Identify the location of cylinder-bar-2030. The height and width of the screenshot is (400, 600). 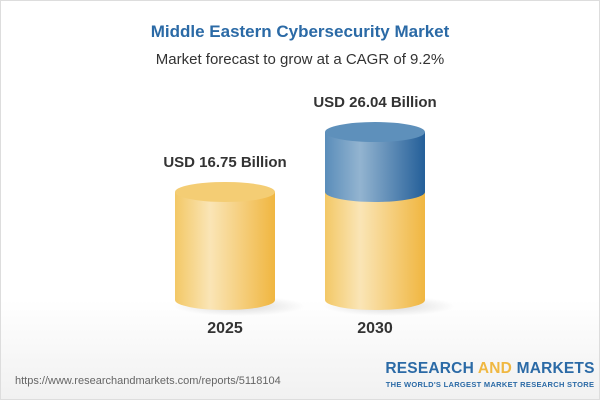
(375, 250).